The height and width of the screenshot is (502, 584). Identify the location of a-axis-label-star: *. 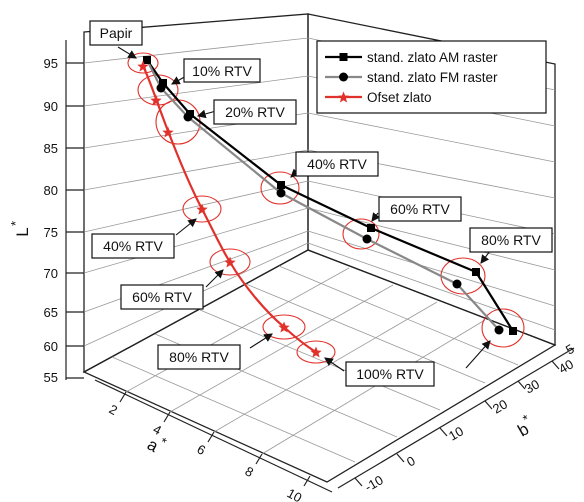
(164, 442).